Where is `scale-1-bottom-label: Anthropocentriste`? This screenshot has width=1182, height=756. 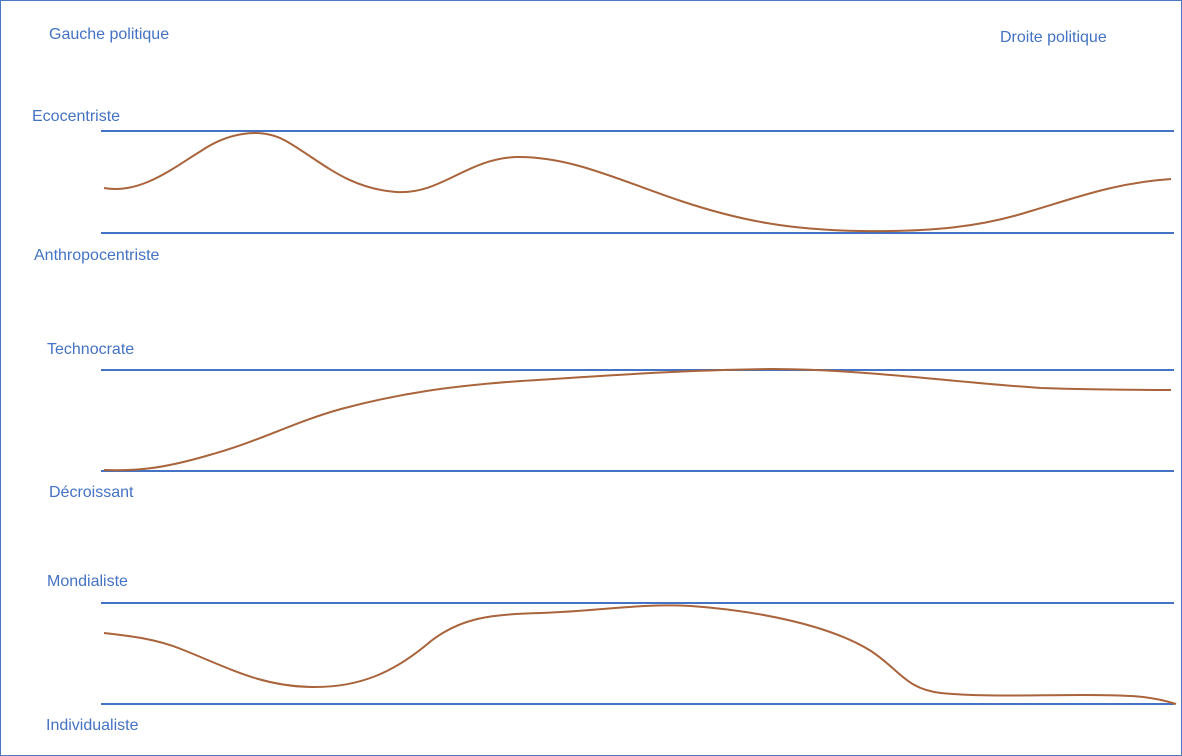
scale-1-bottom-label: Anthropocentriste is located at coordinates (97, 255).